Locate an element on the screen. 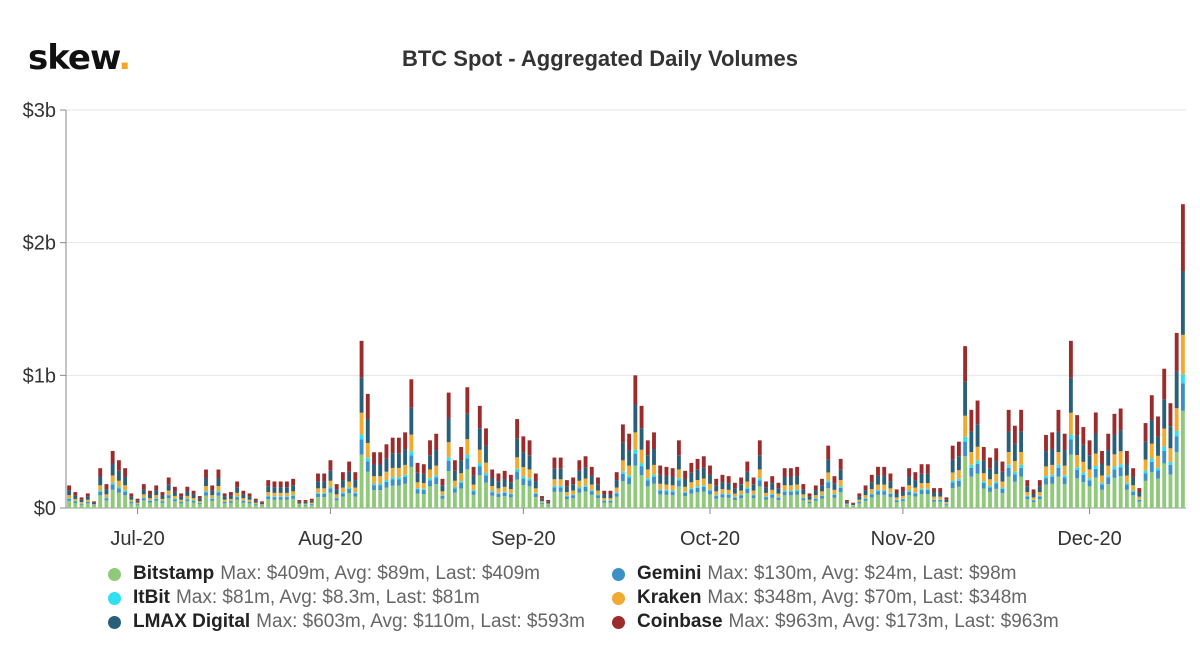 This screenshot has width=1200, height=670. legend-marker-icon is located at coordinates (114, 622).